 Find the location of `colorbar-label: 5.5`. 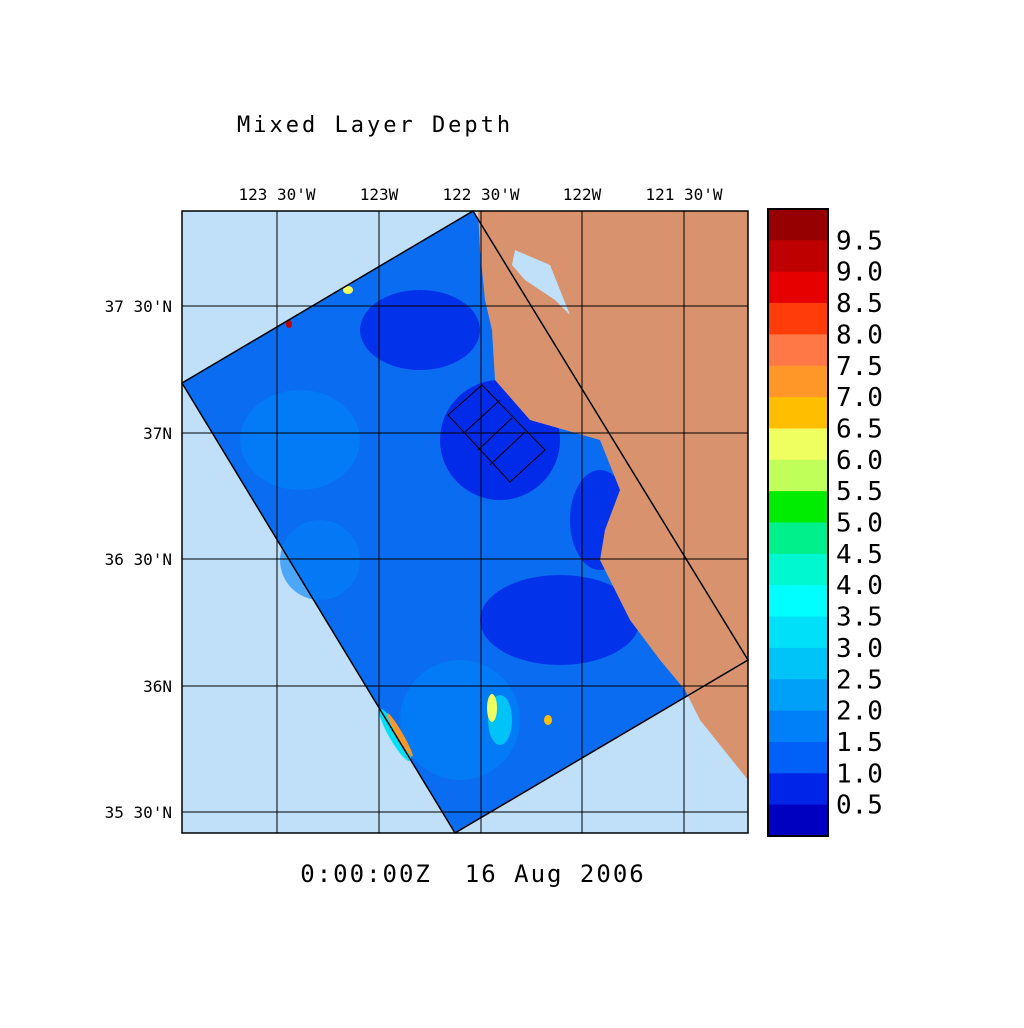

colorbar-label: 5.5 is located at coordinates (859, 492).